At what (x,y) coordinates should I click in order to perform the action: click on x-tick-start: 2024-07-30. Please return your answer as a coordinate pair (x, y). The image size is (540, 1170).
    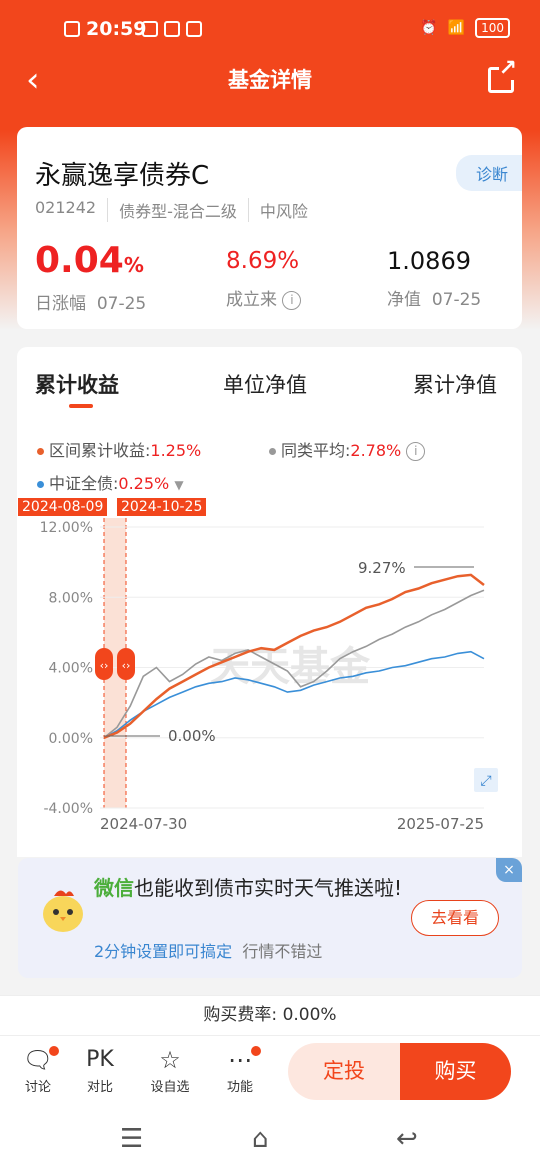
    Looking at the image, I should click on (143, 824).